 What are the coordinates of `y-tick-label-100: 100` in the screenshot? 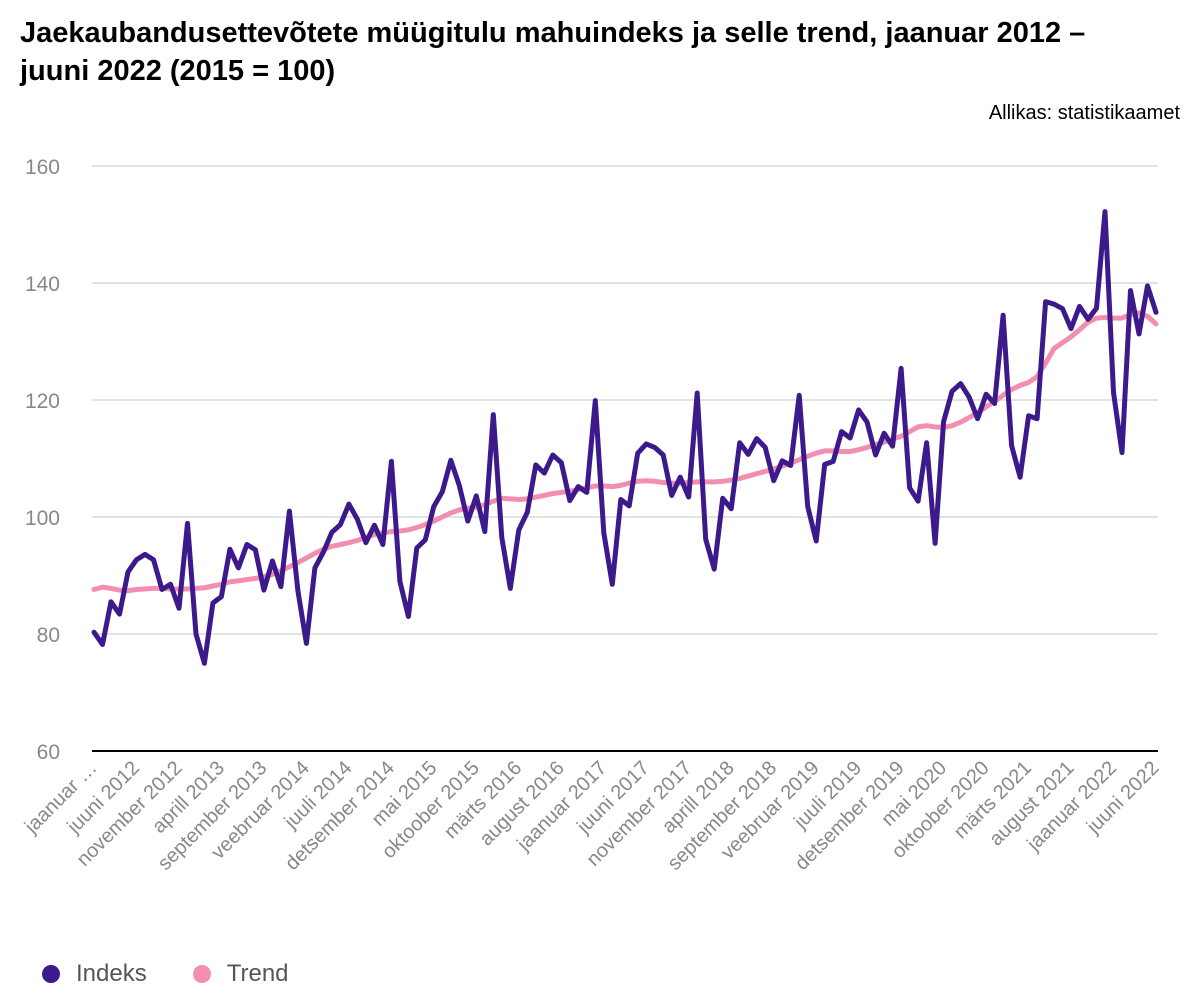 It's located at (42, 518).